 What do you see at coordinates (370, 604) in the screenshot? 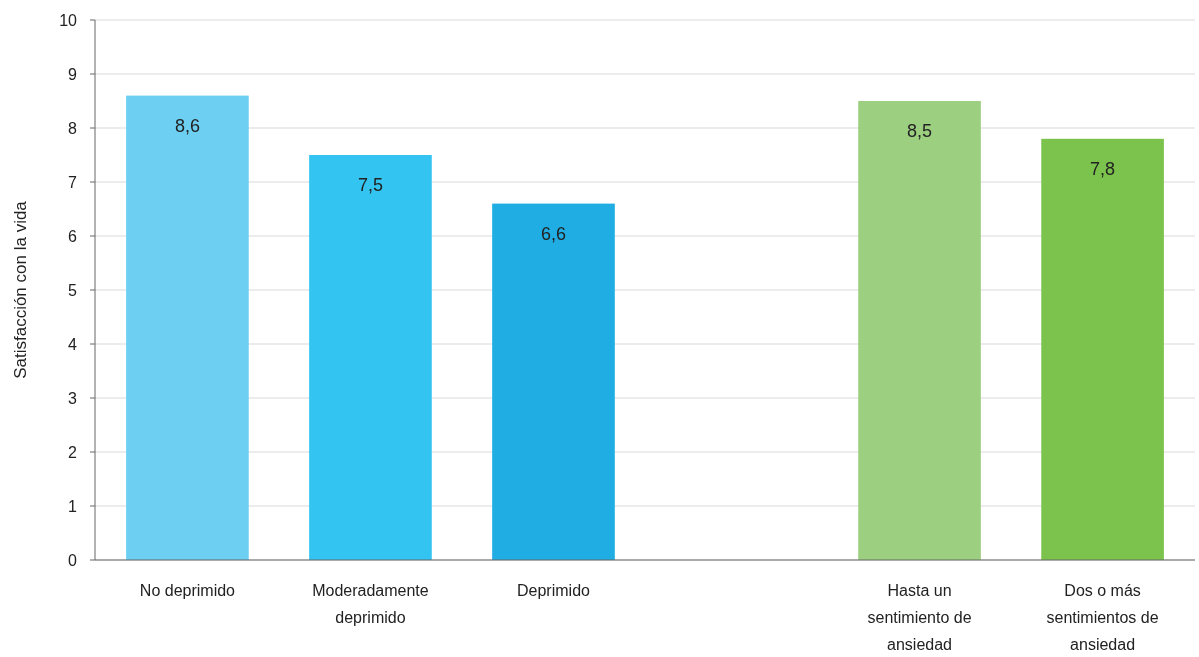
I see `x-tick-label: Moderadamente deprimido` at bounding box center [370, 604].